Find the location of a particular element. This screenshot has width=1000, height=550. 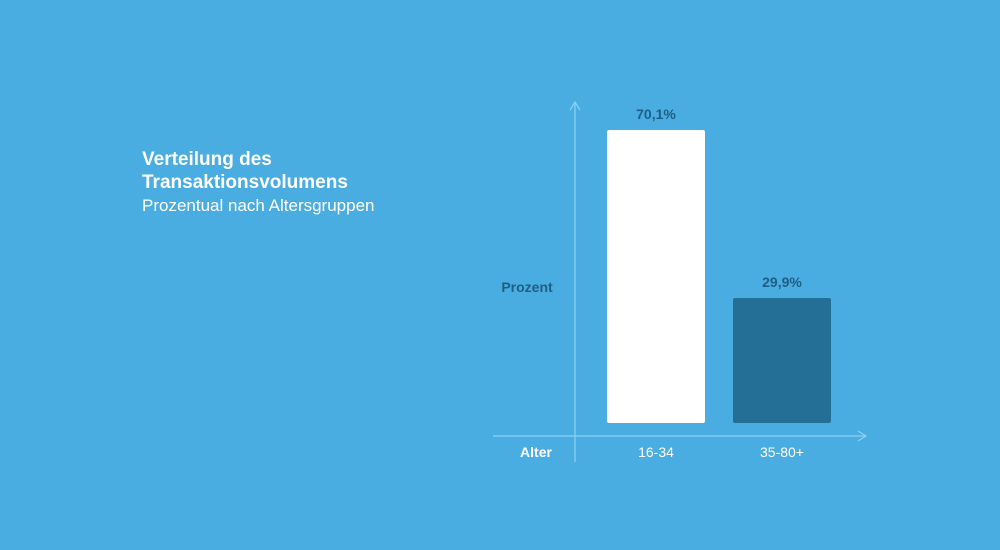

bars-group: 70,1% 16-34 29,9% 35-80+ is located at coordinates (719, 283).